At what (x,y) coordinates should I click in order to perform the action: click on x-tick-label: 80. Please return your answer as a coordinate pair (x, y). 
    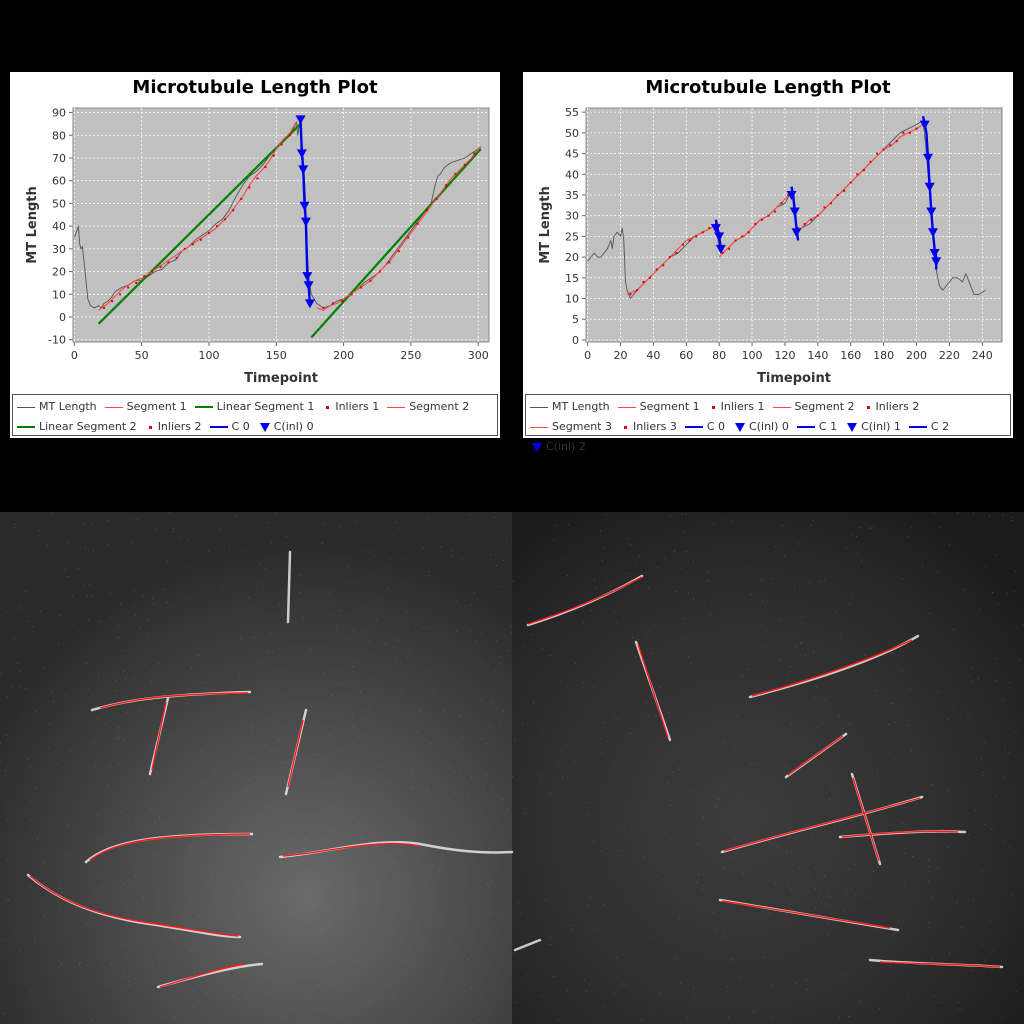
    Looking at the image, I should click on (719, 355).